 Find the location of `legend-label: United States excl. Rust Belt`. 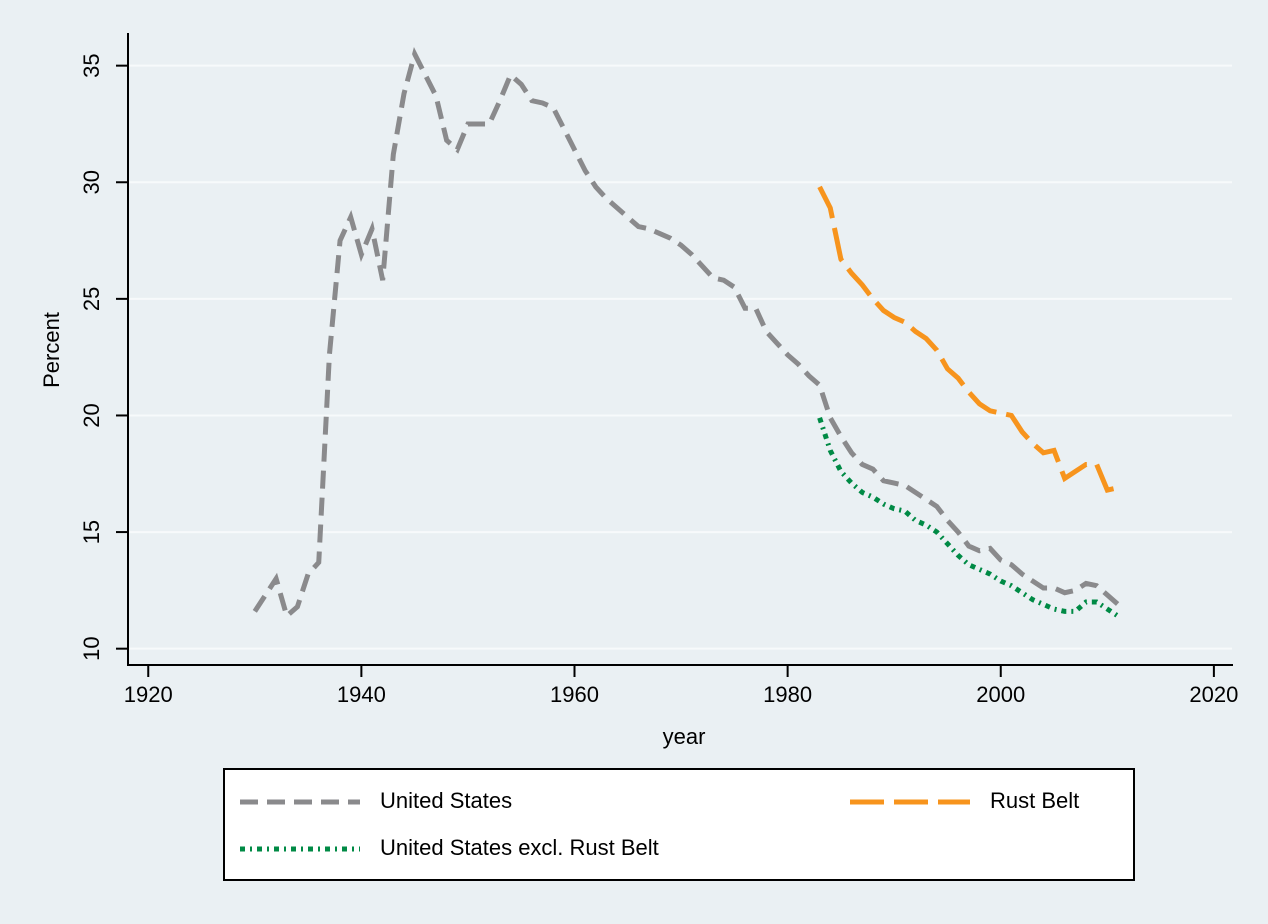

legend-label: United States excl. Rust Belt is located at coordinates (519, 847).